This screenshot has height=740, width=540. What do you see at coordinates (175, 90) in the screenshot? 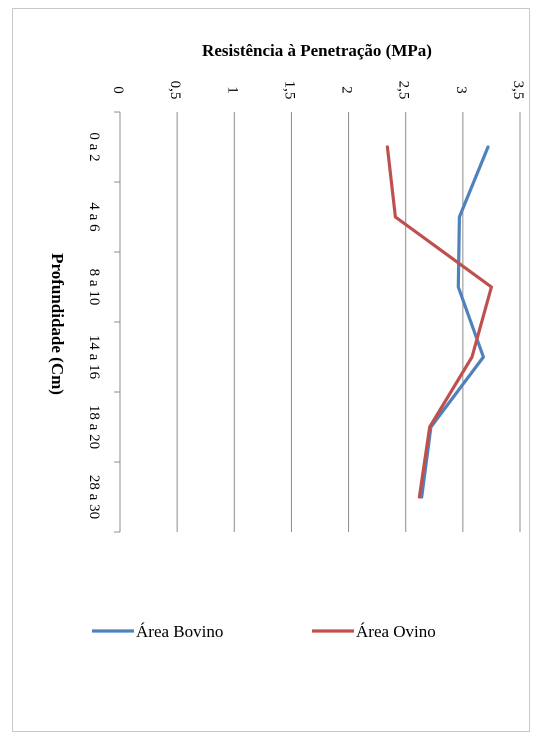
I see `value-tick-label: 0,5` at bounding box center [175, 90].